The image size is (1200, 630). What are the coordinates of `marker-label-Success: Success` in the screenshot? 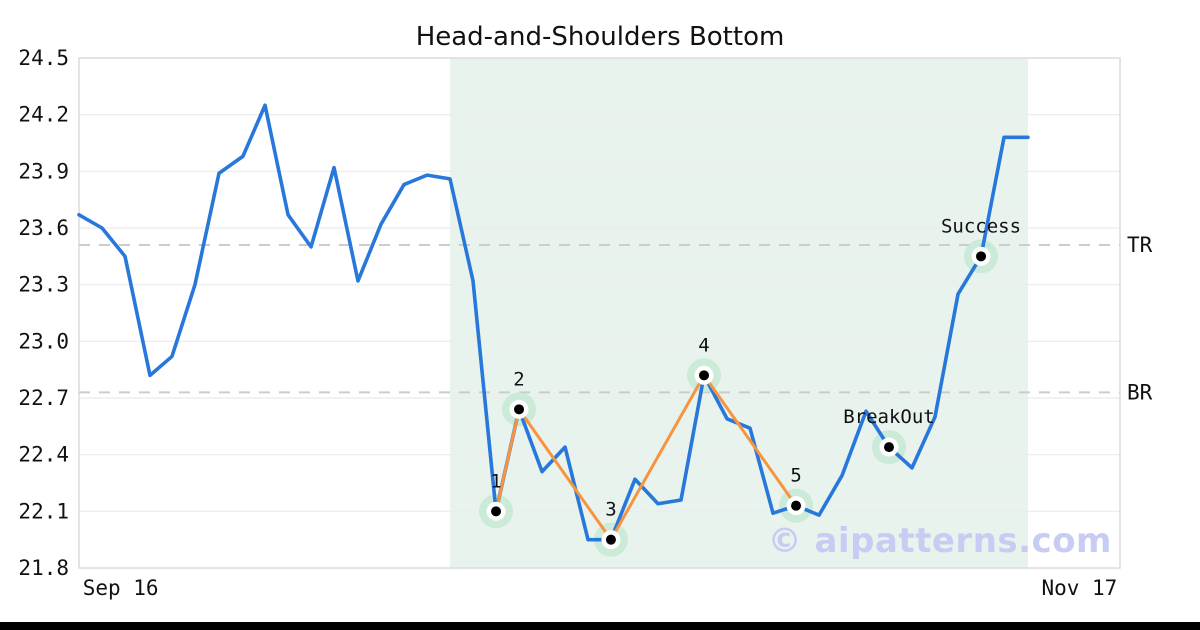 It's located at (981, 226).